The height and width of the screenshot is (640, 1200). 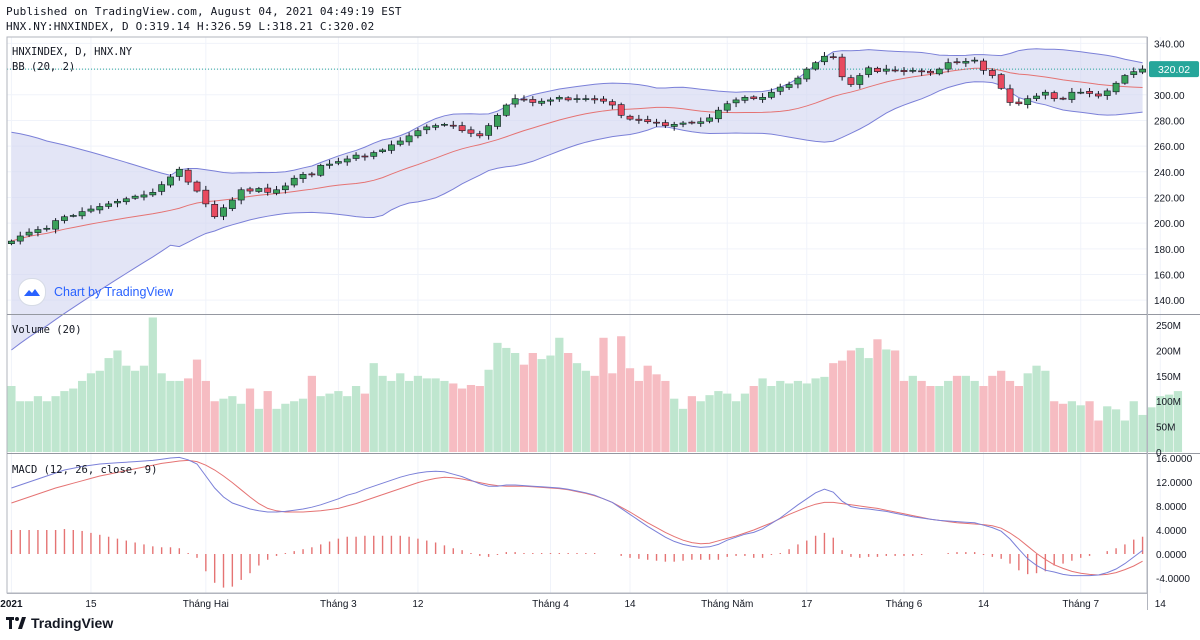 What do you see at coordinates (95, 292) in the screenshot?
I see `watermark: Chart by TradingView` at bounding box center [95, 292].